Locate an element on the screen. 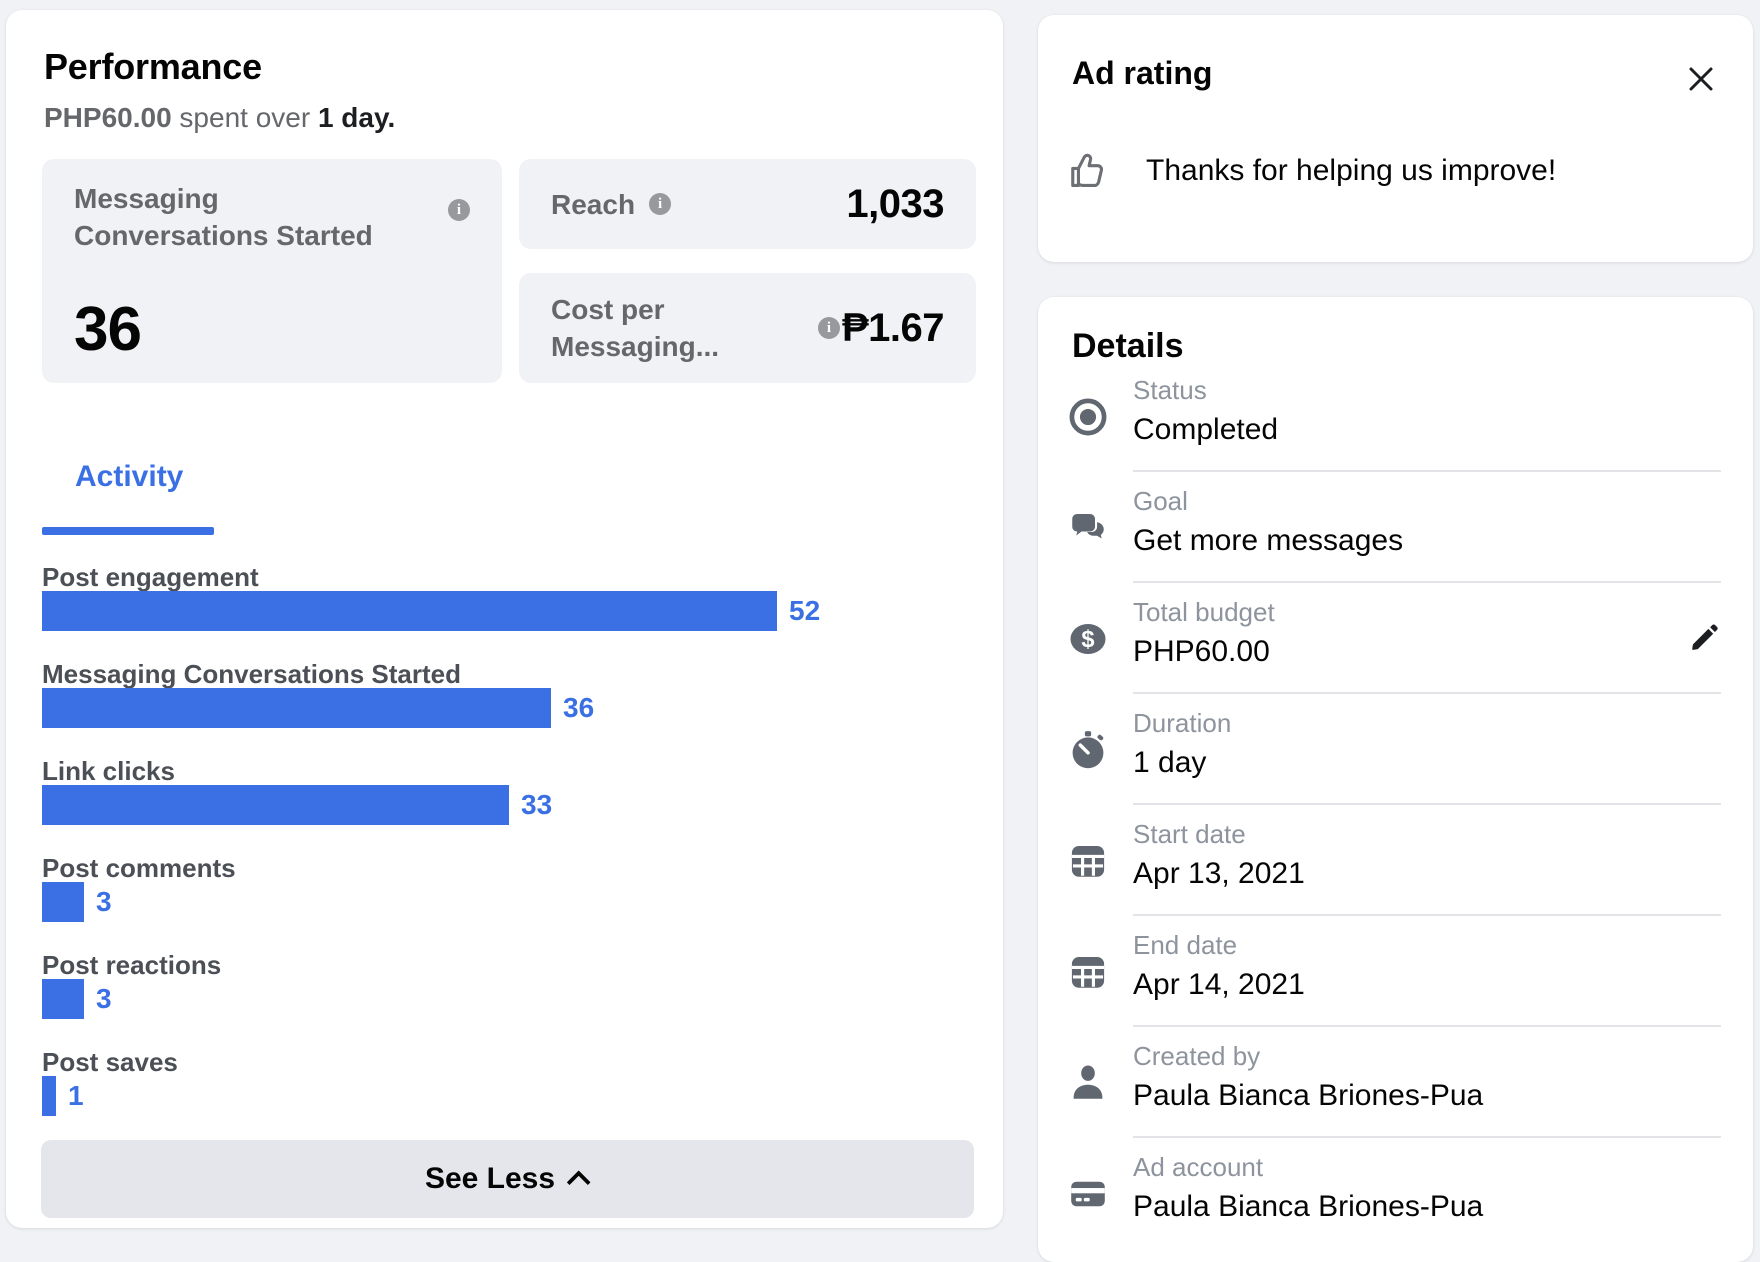  see-less-button: See Less is located at coordinates (507, 1179).